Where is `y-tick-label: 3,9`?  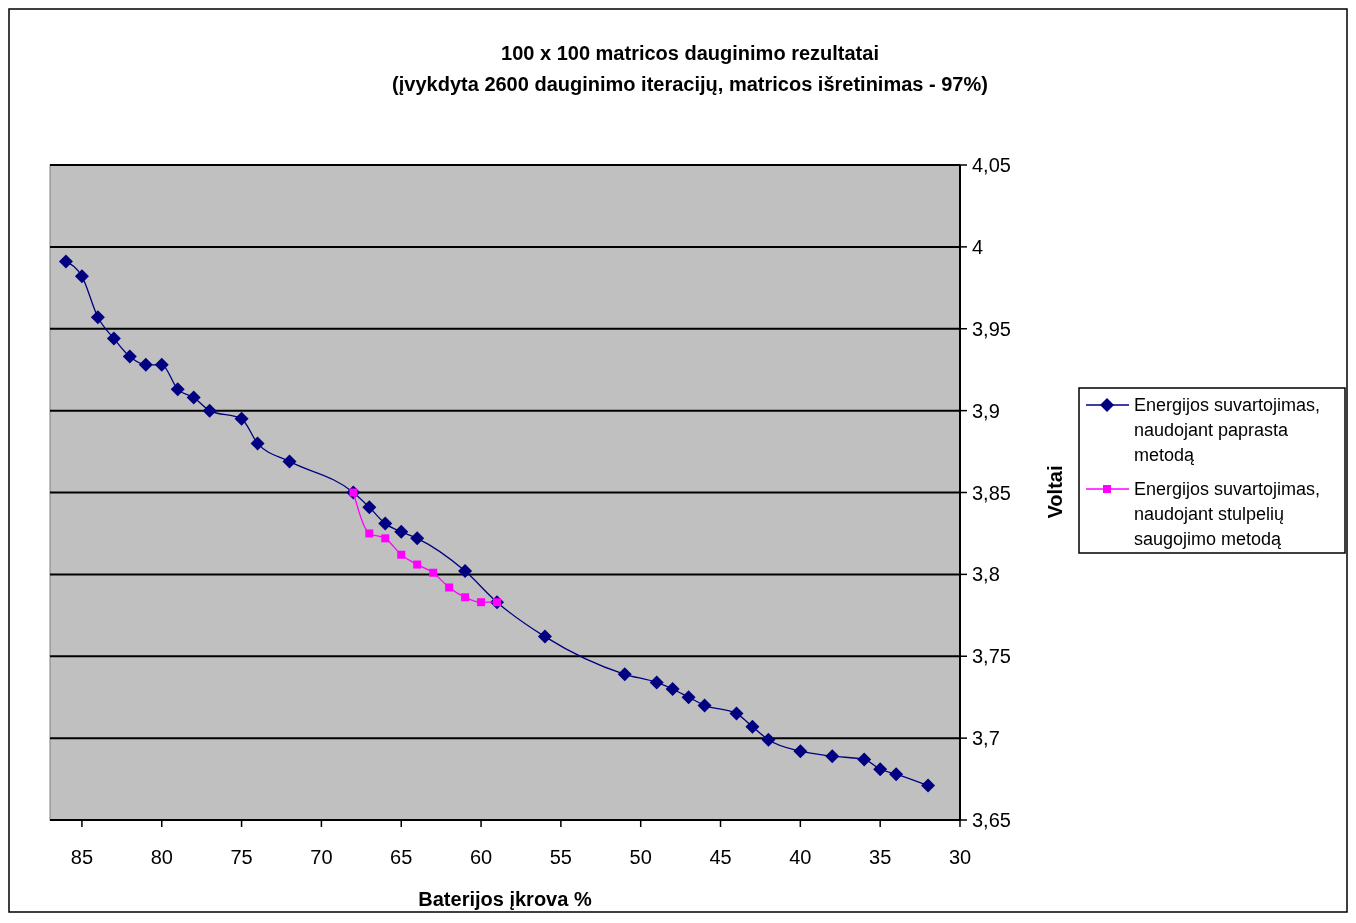 y-tick-label: 3,9 is located at coordinates (986, 410).